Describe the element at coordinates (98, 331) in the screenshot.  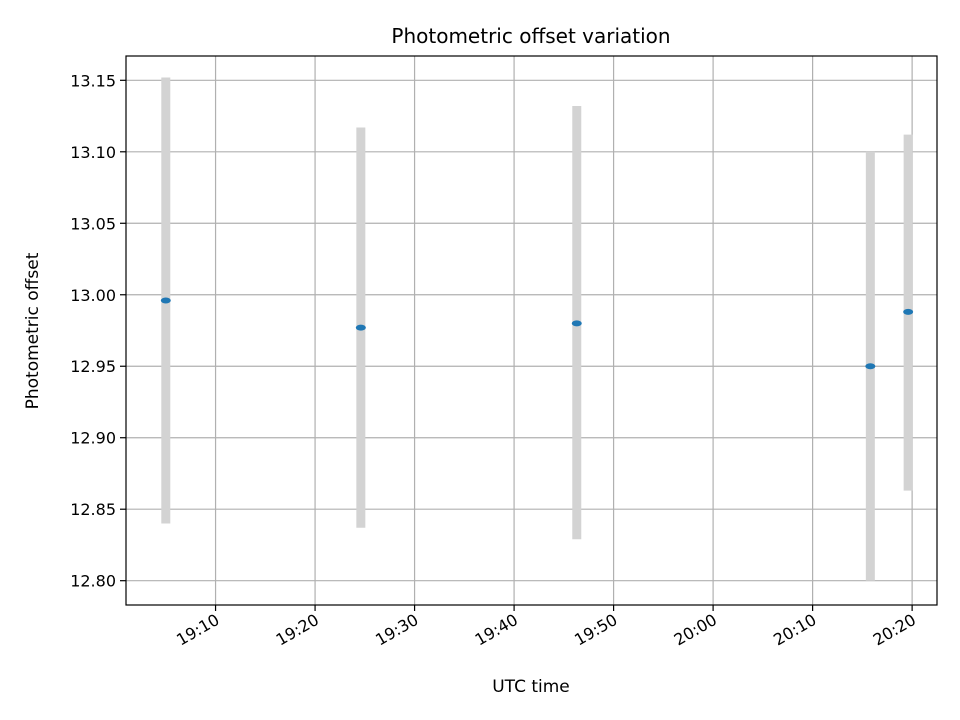
I see `y-axis-ticks: 12.80 12.85 12.90 12.95 13.00 13.05 13.10 13.15` at that location.